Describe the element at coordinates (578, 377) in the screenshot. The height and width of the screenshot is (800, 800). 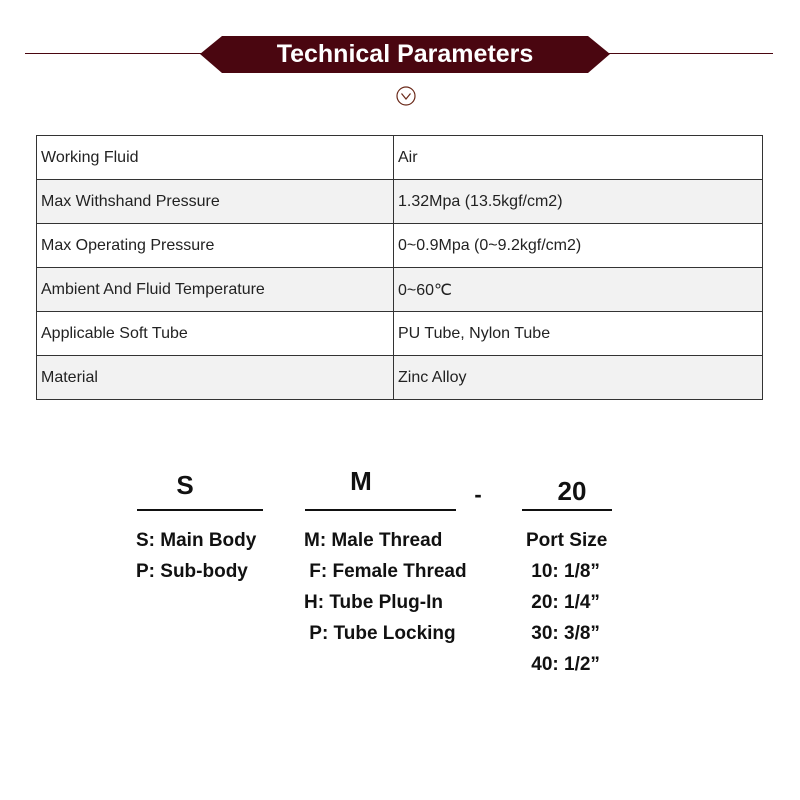
I see `spec-value: Zinc Alloy` at that location.